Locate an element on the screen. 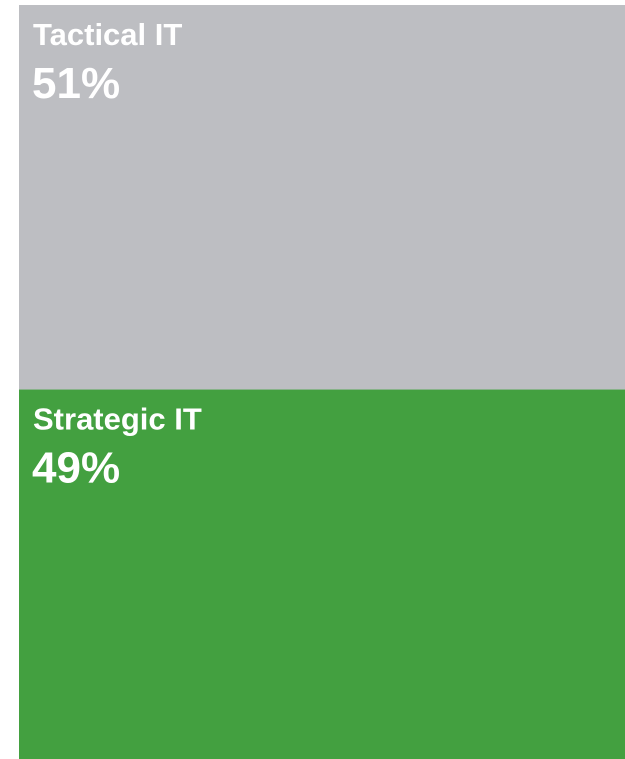 The width and height of the screenshot is (625, 759). tile-label: Tactical IT is located at coordinates (107, 34).